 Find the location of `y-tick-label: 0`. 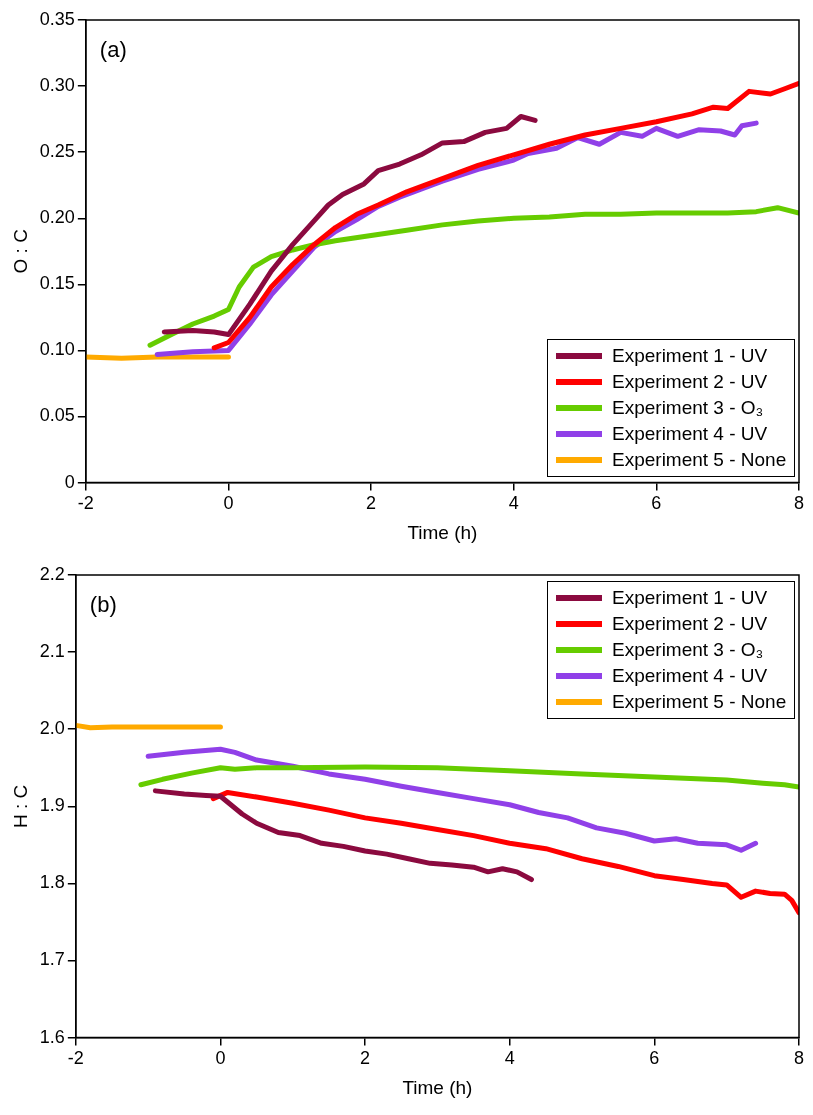

y-tick-label: 0 is located at coordinates (69, 481).